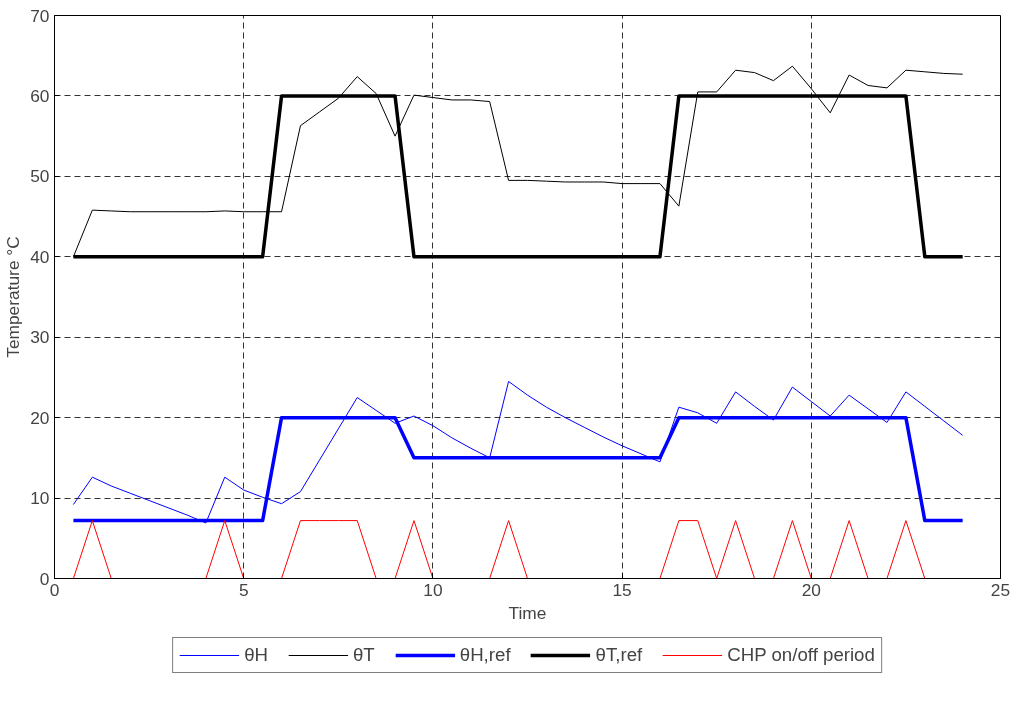 The width and height of the screenshot is (1030, 704). Describe the element at coordinates (485, 655) in the screenshot. I see `legend-label: θH,ref` at that location.